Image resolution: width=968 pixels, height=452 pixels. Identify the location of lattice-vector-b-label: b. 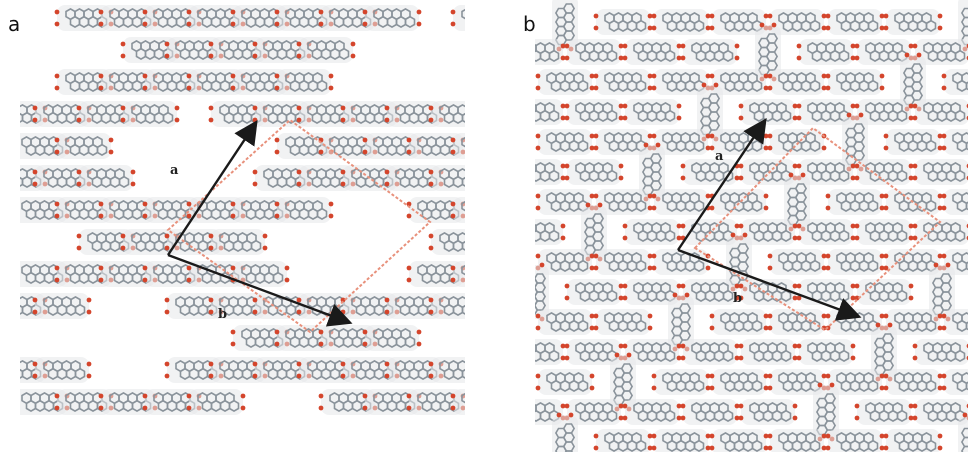
(222, 314).